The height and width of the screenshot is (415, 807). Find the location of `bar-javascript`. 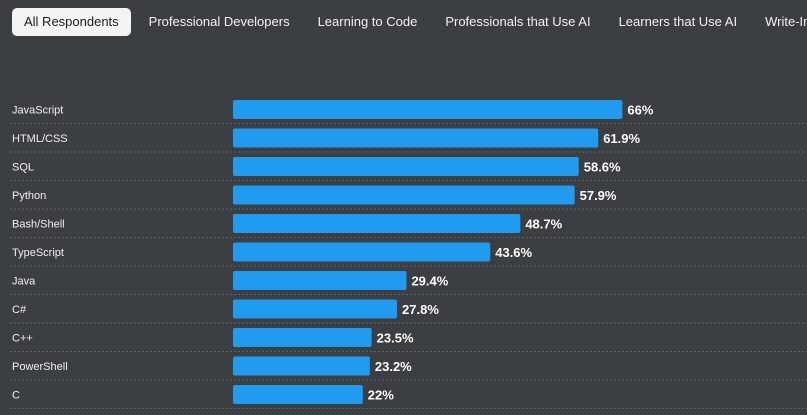

bar-javascript is located at coordinates (428, 109).